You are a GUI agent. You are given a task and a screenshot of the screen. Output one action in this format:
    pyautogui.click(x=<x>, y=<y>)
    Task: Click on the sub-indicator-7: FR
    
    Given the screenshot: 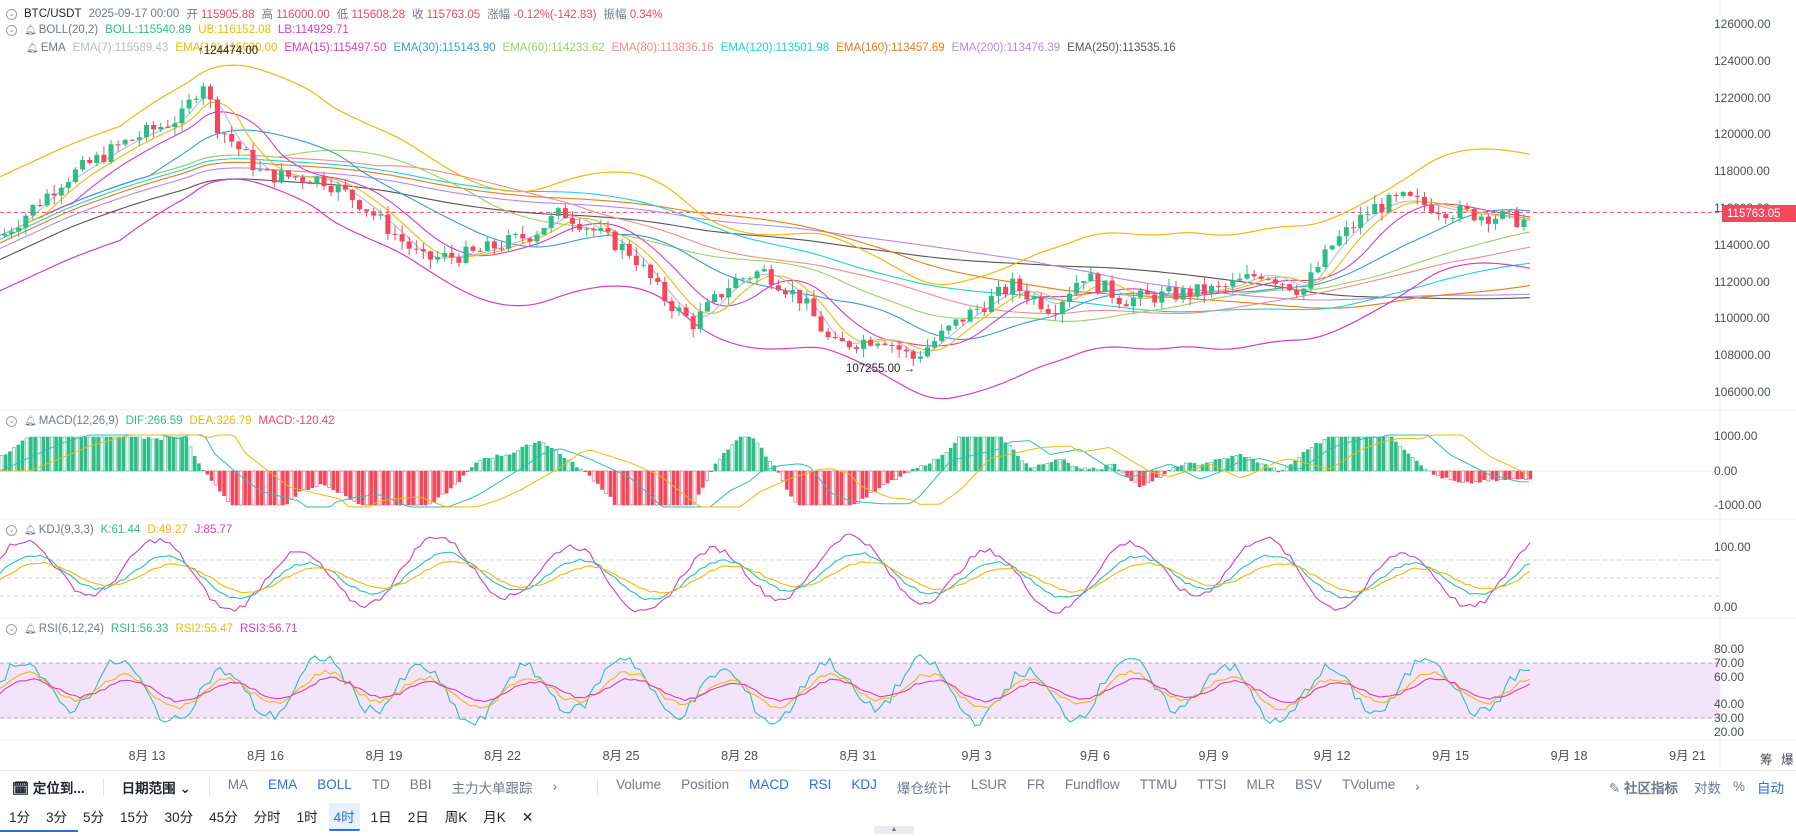 What is the action you would take?
    pyautogui.click(x=1035, y=784)
    